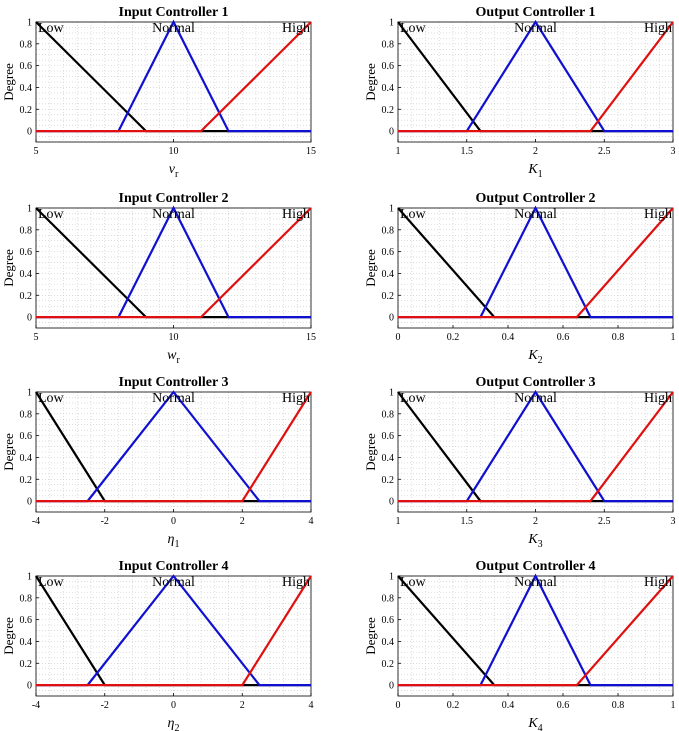 The image size is (679, 731). Describe the element at coordinates (174, 171) in the screenshot. I see `x-axis-label: vr` at that location.